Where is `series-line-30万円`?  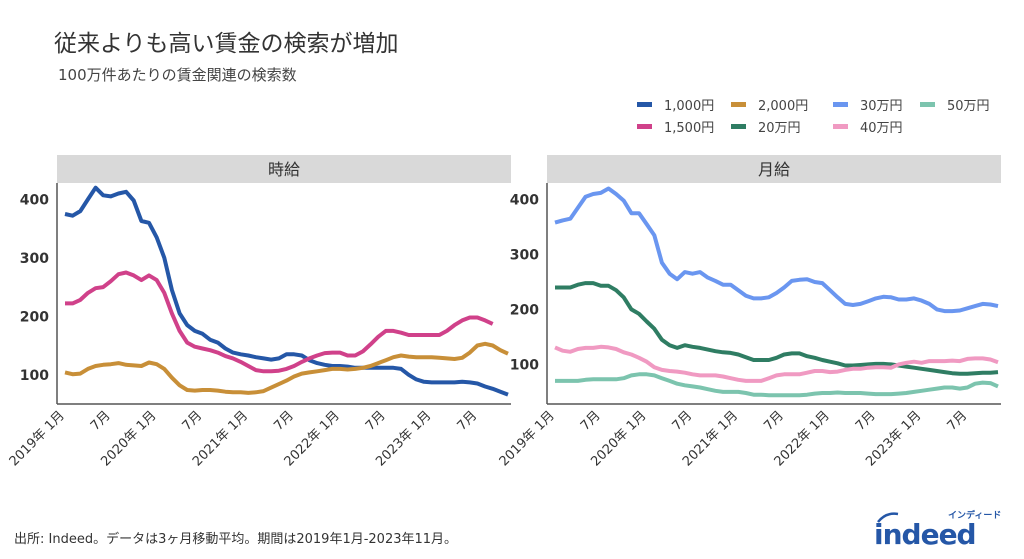
series-line-30万円 is located at coordinates (776, 250).